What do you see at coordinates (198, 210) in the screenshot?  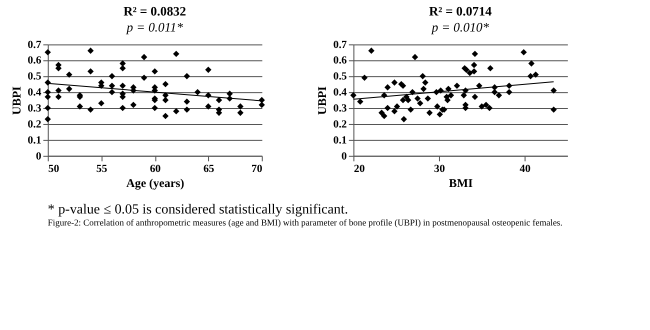 I see `text: * p-value ≤ 0.05 is considered statistically significant.` at bounding box center [198, 210].